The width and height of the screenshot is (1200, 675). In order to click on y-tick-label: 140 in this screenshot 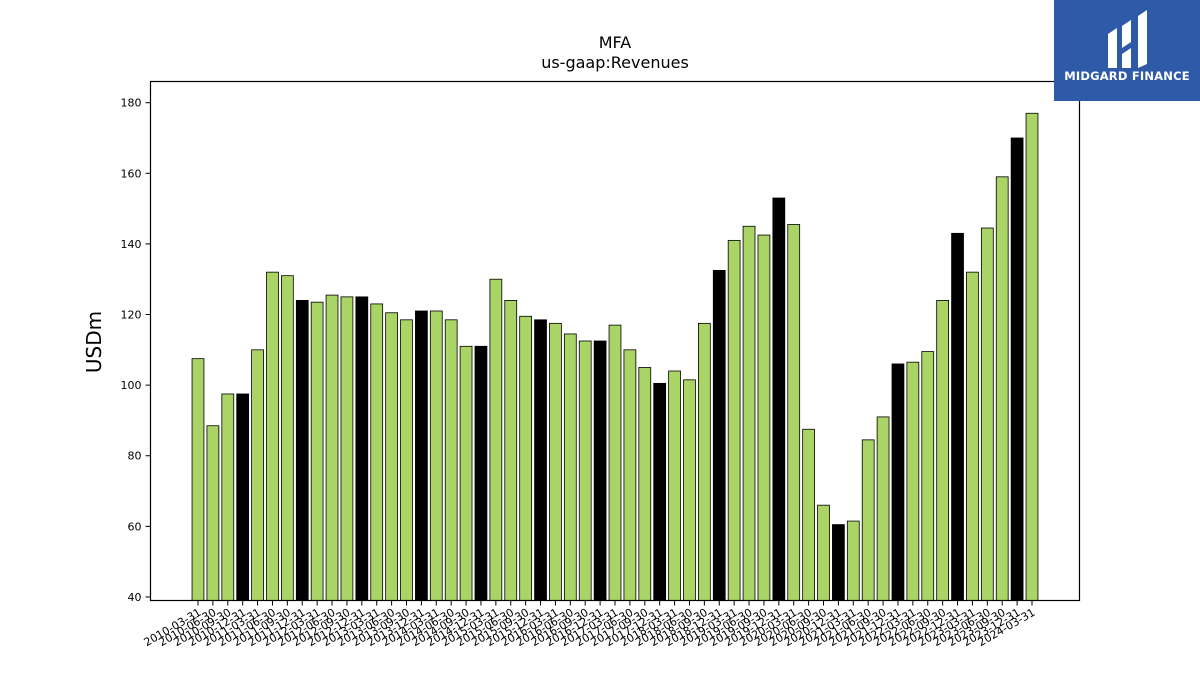, I will do `click(131, 244)`.